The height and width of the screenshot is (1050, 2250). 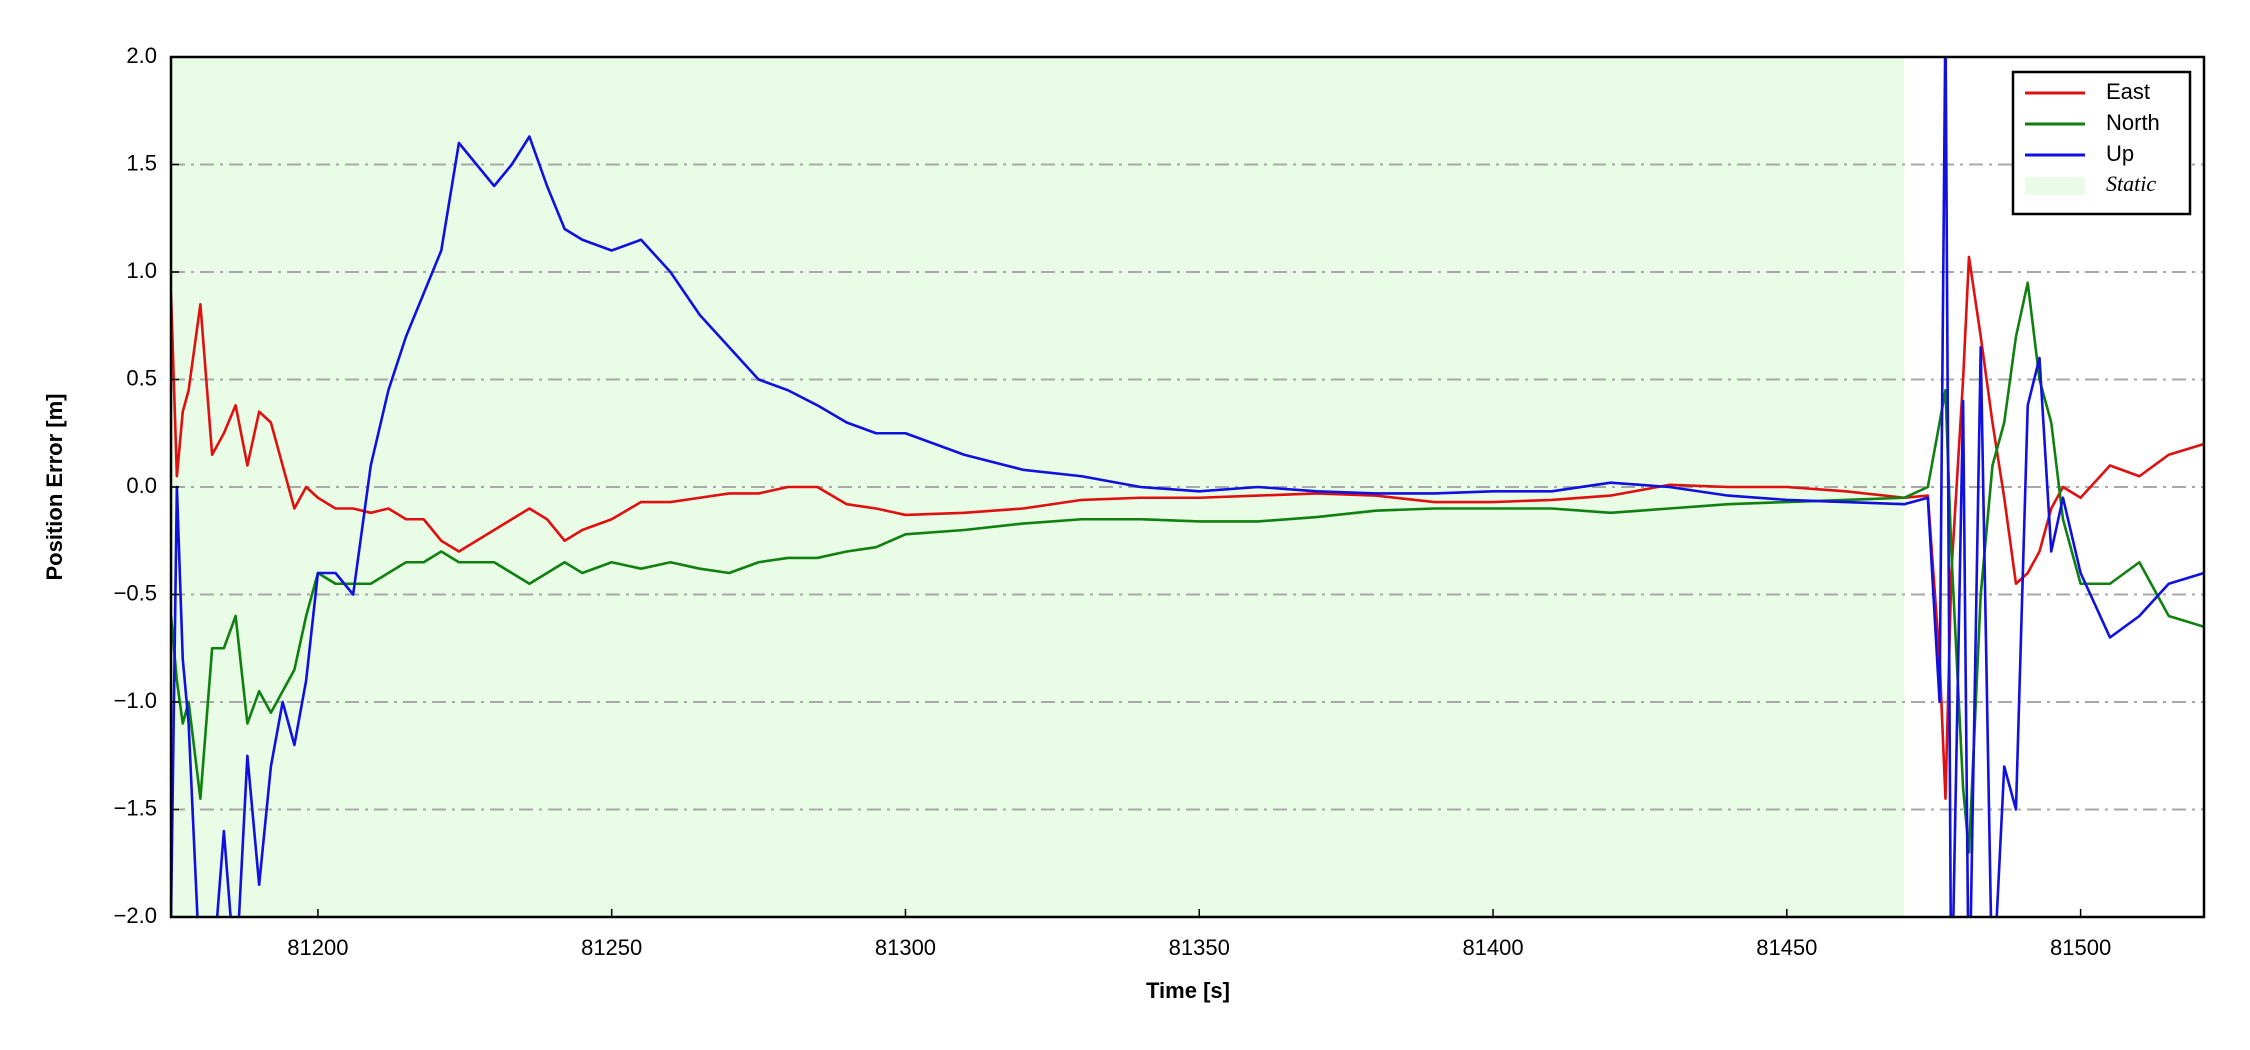 I want to click on y-tick-label: 1.5, so click(x=141, y=162).